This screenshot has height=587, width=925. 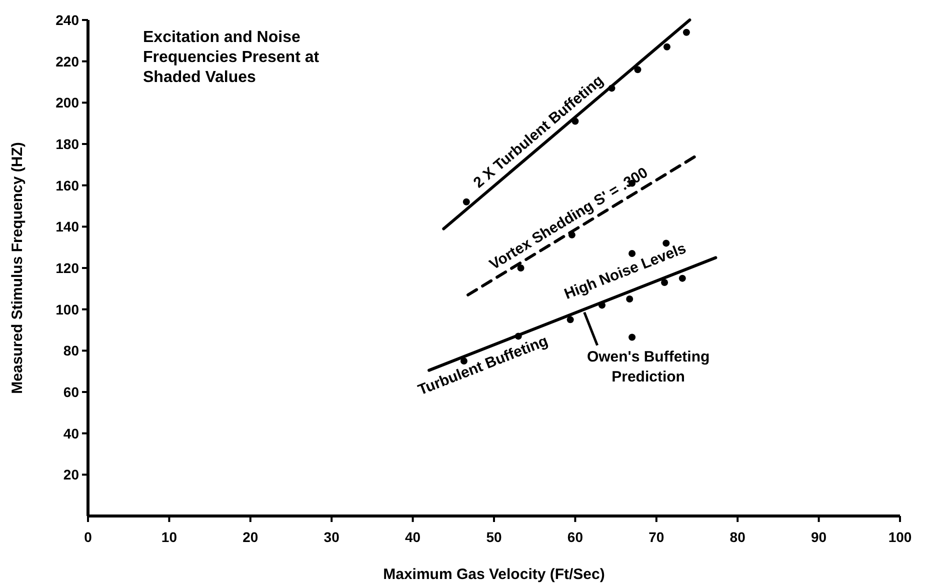 I want to click on y-axis-title: Measured Stimulus Frequency (HZ), so click(x=17, y=268).